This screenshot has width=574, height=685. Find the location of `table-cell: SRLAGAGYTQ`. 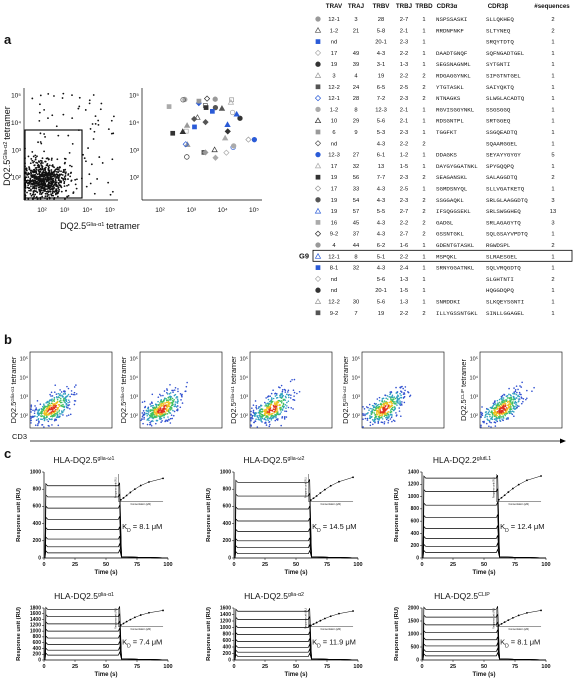

table-cell: SRLAGAGYTQ is located at coordinates (503, 222).